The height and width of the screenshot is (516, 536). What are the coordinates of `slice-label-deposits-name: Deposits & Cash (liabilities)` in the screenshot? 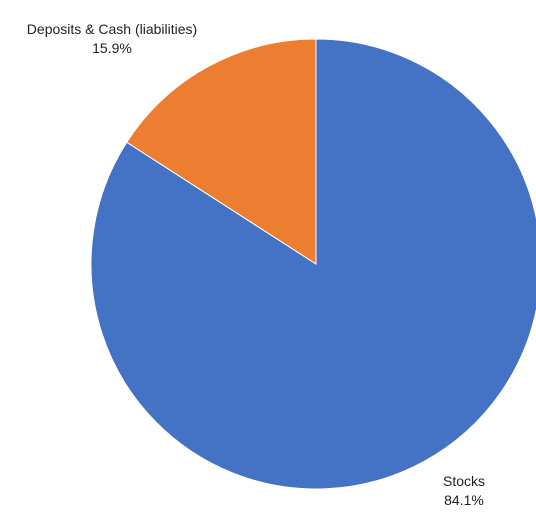 It's located at (112, 29).